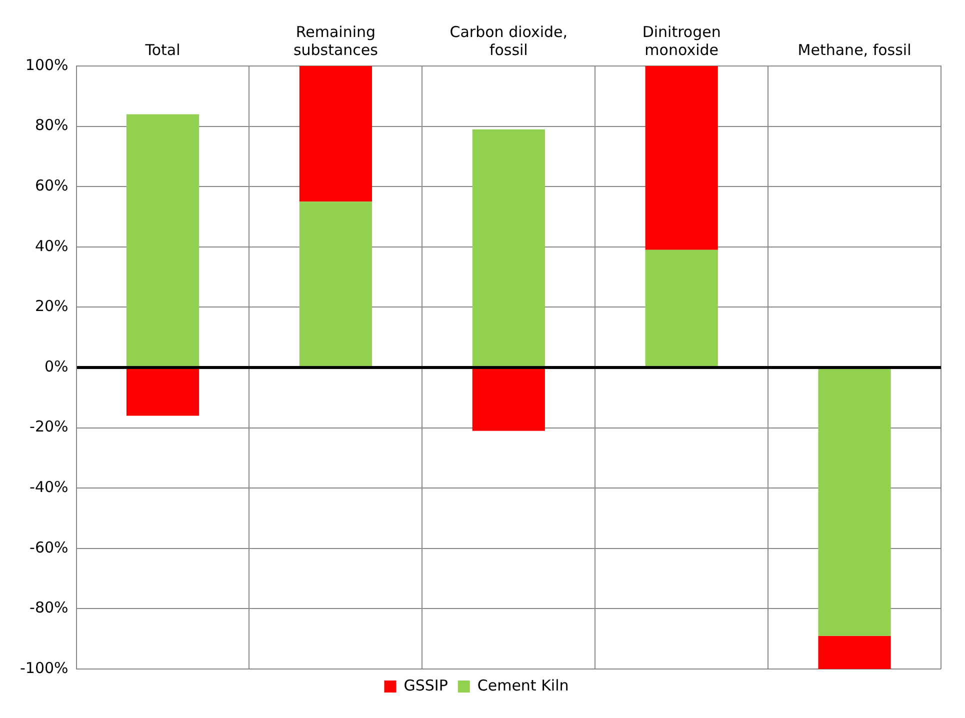 The image size is (965, 718). I want to click on x-tick-label: Methane, fossil, so click(855, 49).